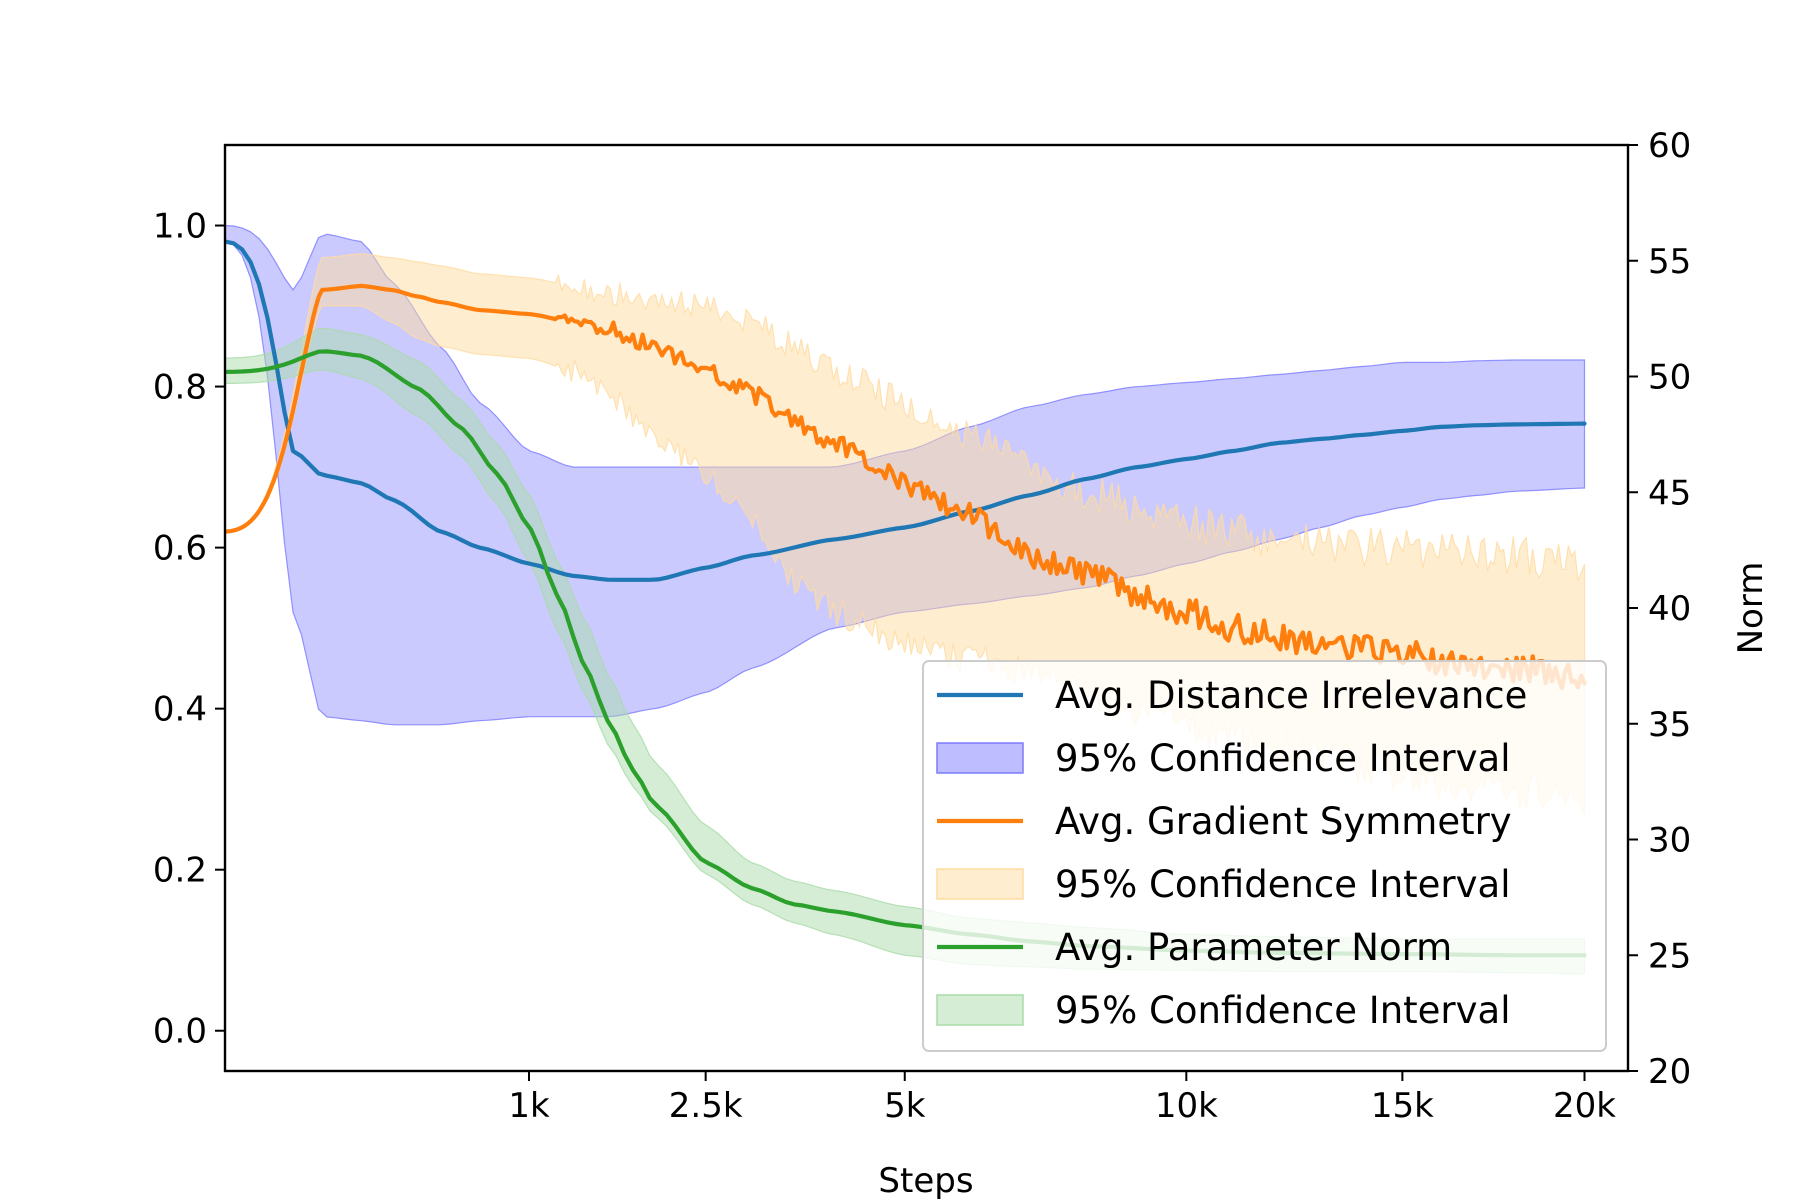 Image resolution: width=1800 pixels, height=1200 pixels. I want to click on legend-label: Avg. Distance Irrelevance, so click(1291, 695).